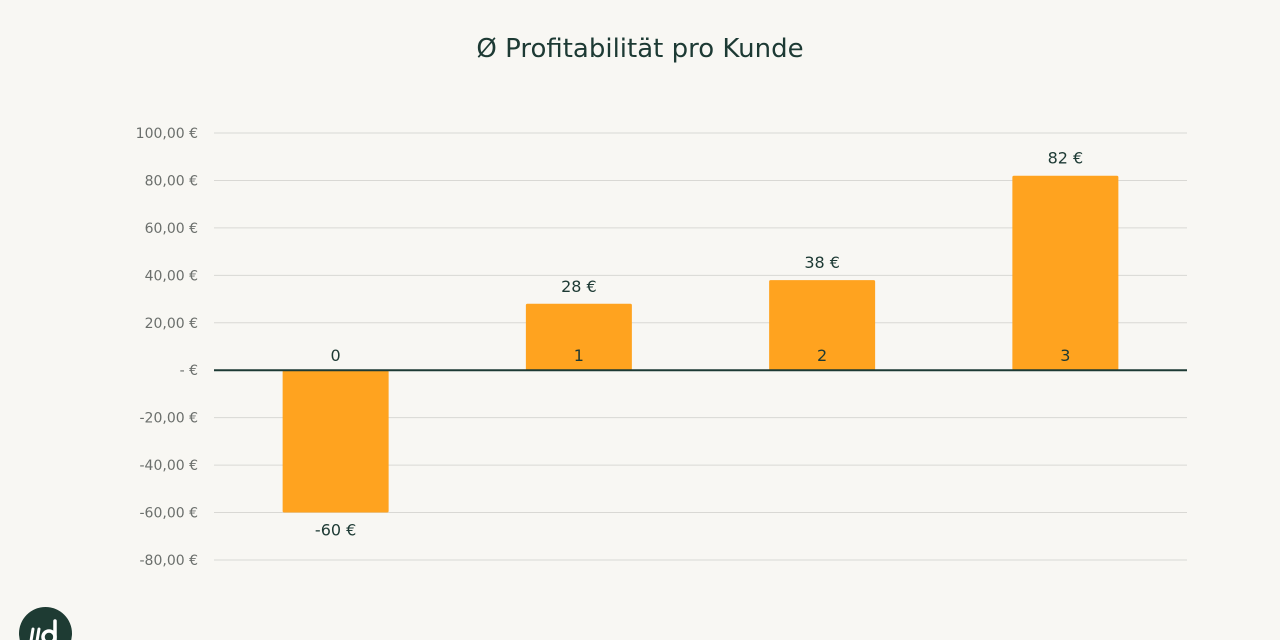 This screenshot has width=1280, height=640. Describe the element at coordinates (169, 561) in the screenshot. I see `y-tick-label: -80,00 €` at that location.